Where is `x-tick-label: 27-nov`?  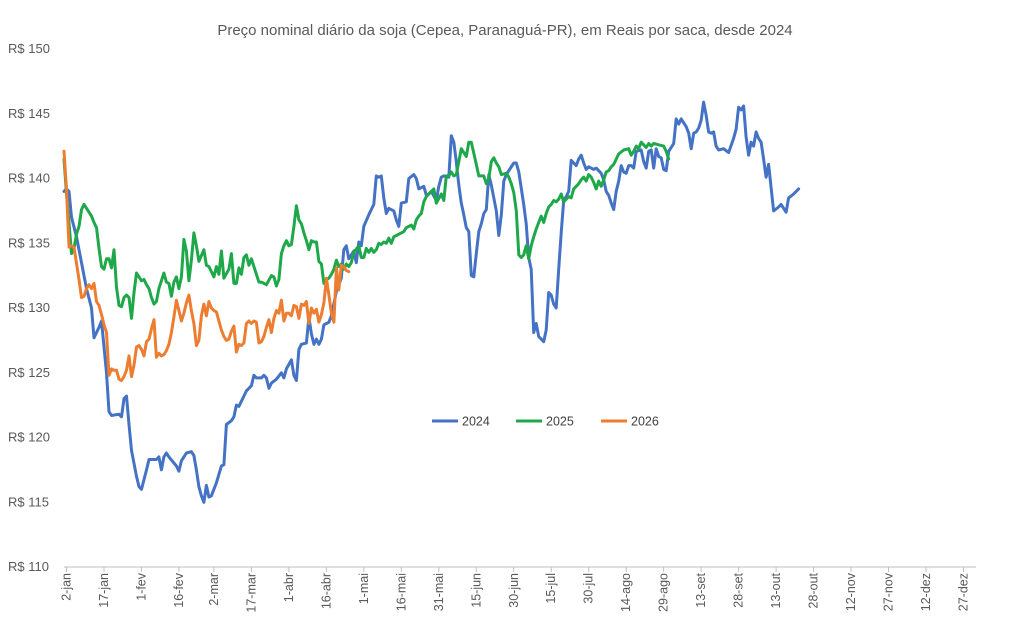
x-tick-label: 27-nov is located at coordinates (889, 591).